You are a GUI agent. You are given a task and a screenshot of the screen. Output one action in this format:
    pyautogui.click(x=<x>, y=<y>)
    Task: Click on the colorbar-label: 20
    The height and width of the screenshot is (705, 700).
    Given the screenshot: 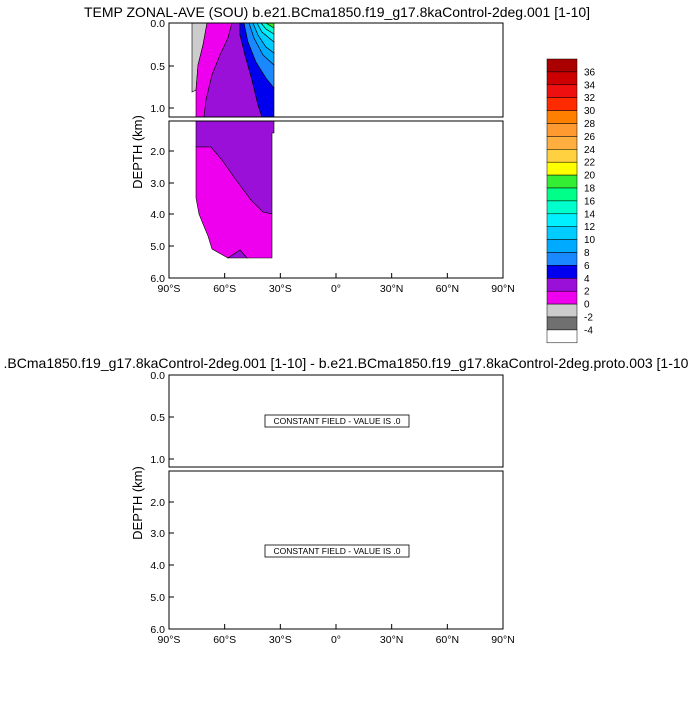 What is the action you would take?
    pyautogui.click(x=590, y=176)
    